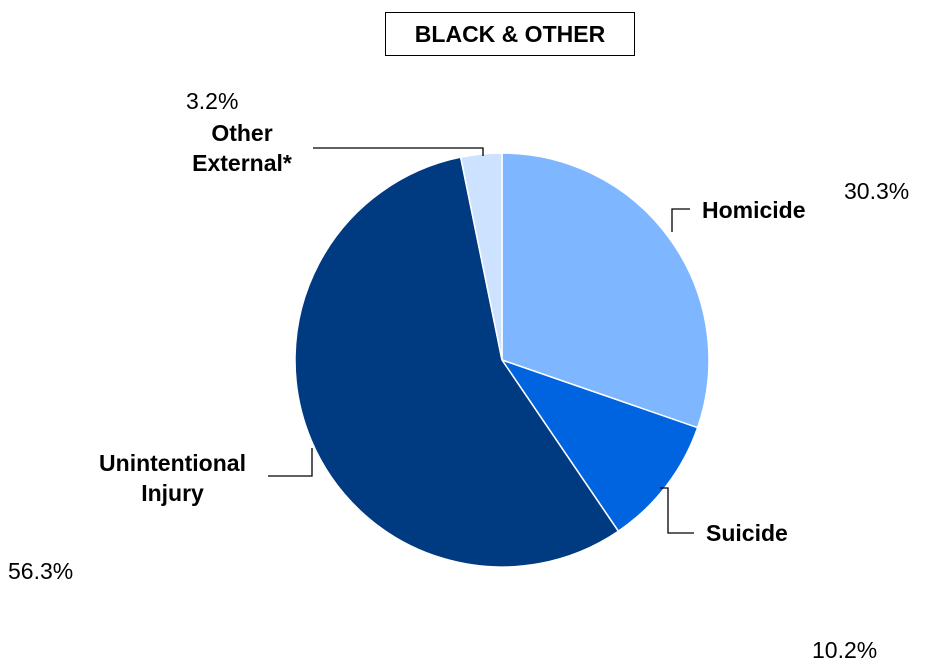 This screenshot has width=925, height=665. I want to click on leader-line-homicide, so click(680, 220).